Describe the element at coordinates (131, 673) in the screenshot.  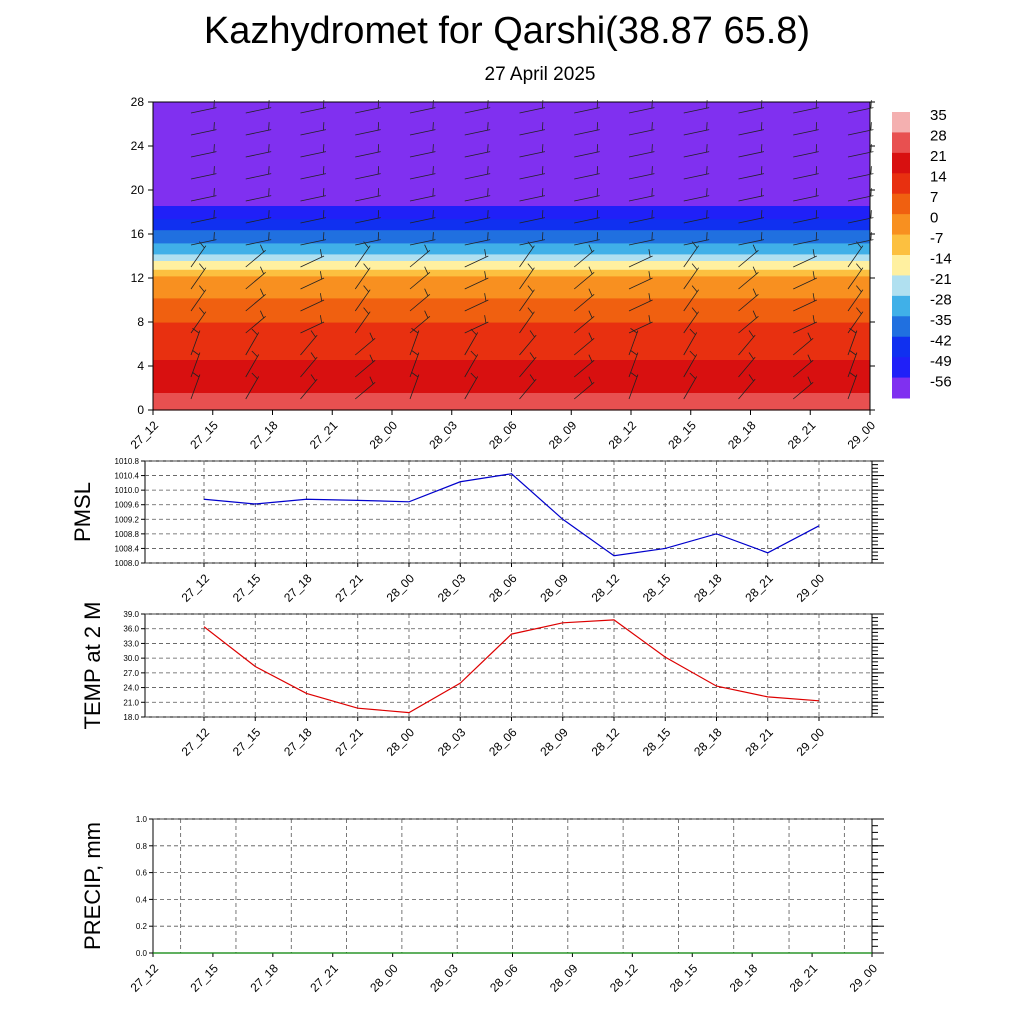
I see `temp2m-ytick-label: 27.0` at that location.